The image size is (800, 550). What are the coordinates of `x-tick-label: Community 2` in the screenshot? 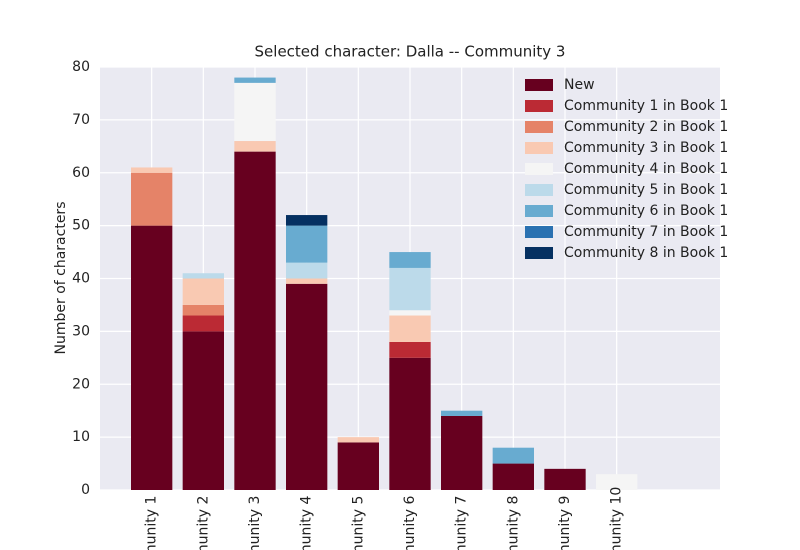 It's located at (203, 523).